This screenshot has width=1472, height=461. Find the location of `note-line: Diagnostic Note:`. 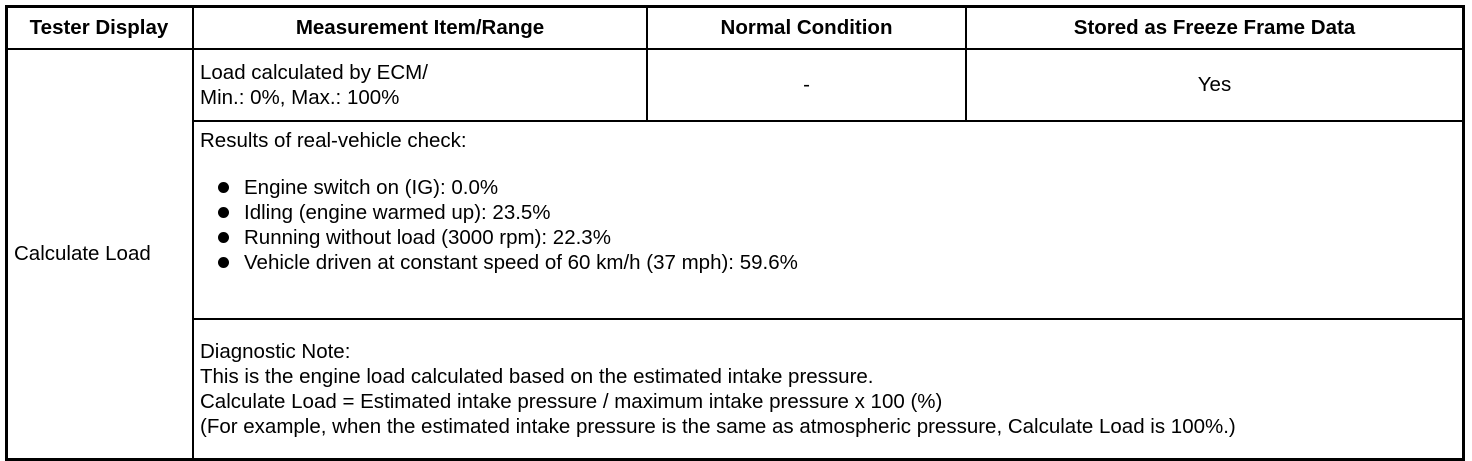

note-line: Diagnostic Note: is located at coordinates (275, 351).